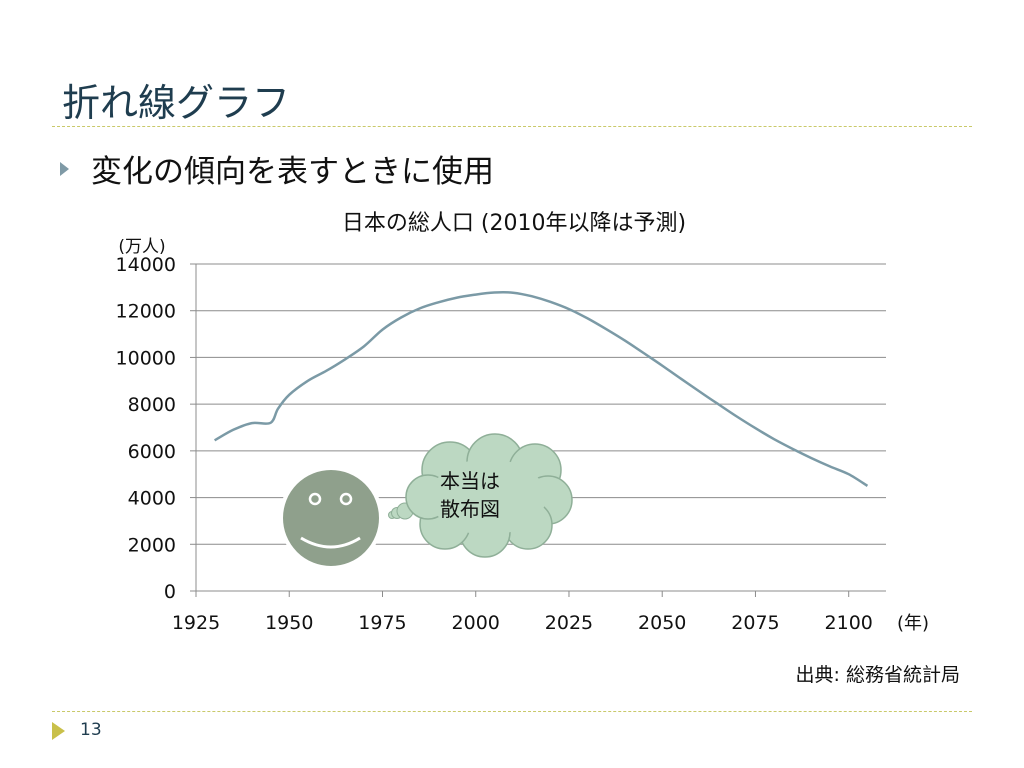 This screenshot has width=1024, height=768. Describe the element at coordinates (480, 495) in the screenshot. I see `thought-bubble: 本当は 散布図` at that location.